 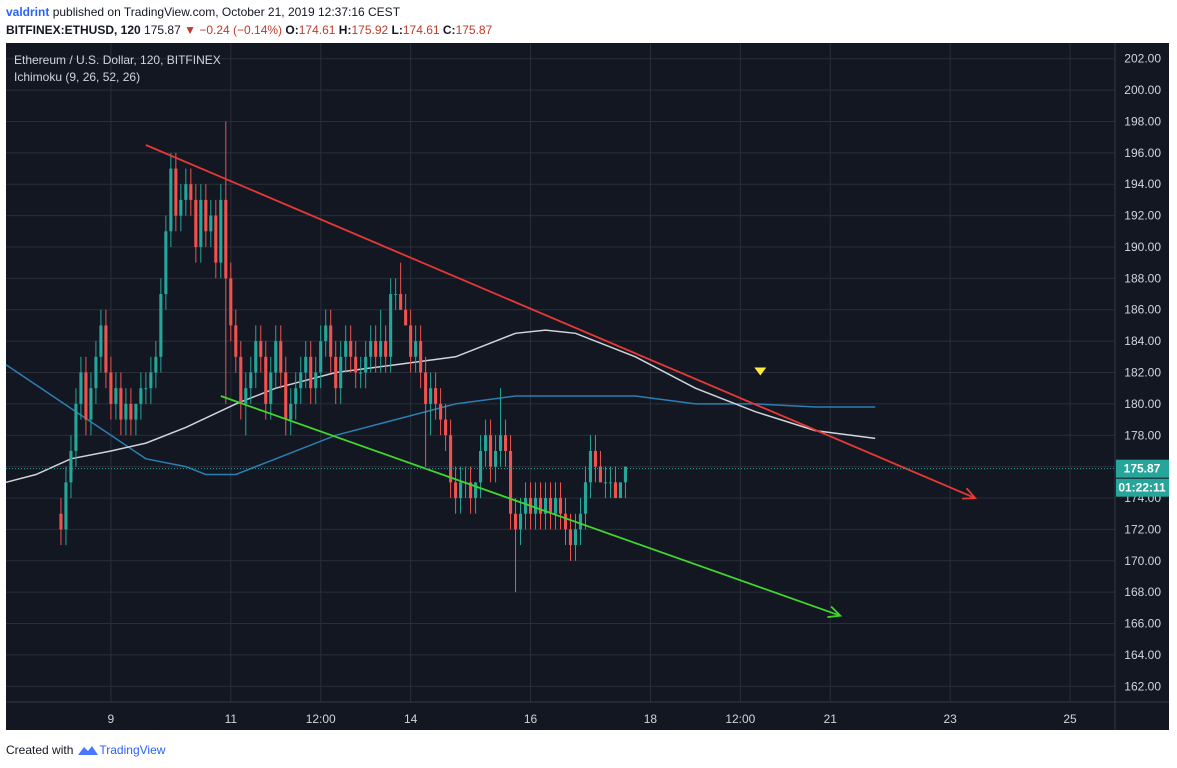 What do you see at coordinates (1142, 561) in the screenshot?
I see `price-tick-label: 170.00` at bounding box center [1142, 561].